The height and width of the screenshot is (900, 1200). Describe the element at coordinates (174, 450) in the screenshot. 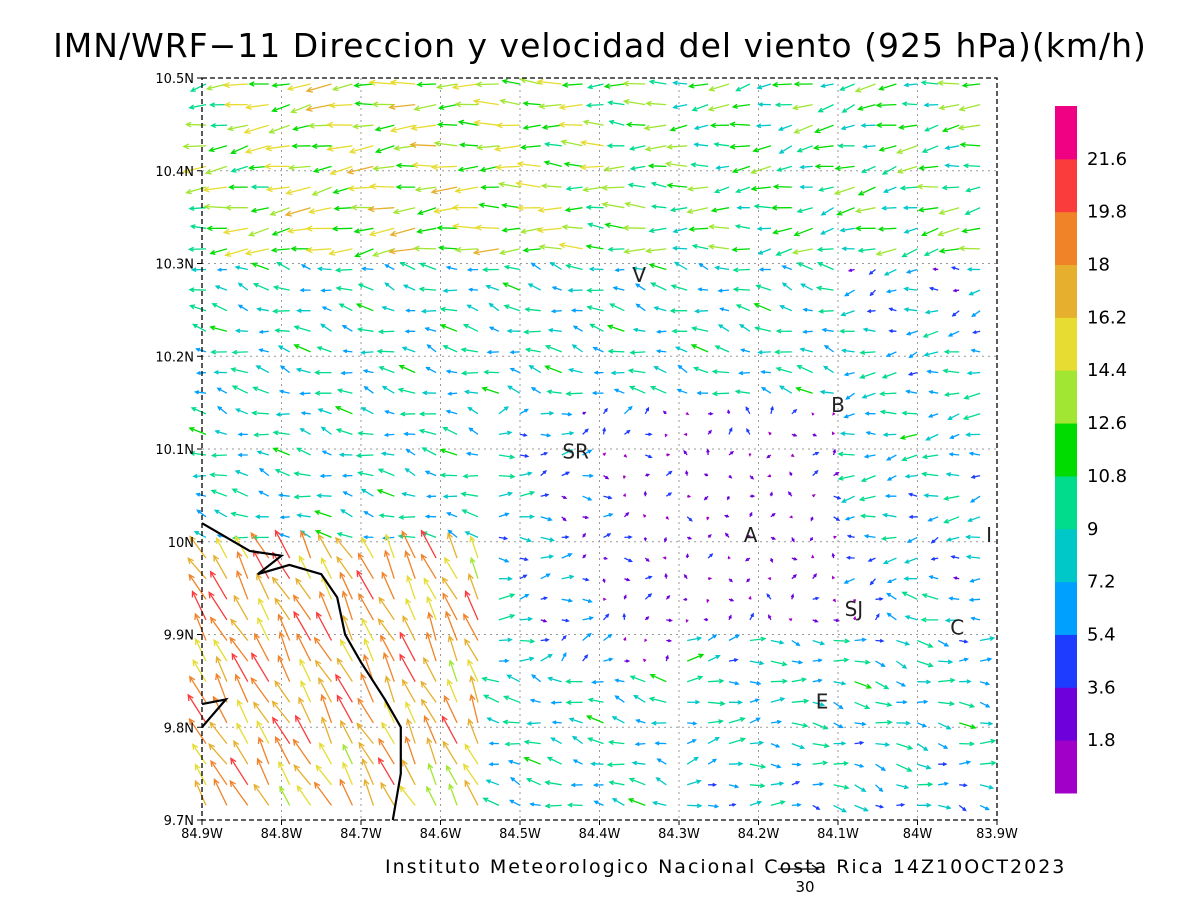

I see `lat-tick-label: 10.1N` at that location.